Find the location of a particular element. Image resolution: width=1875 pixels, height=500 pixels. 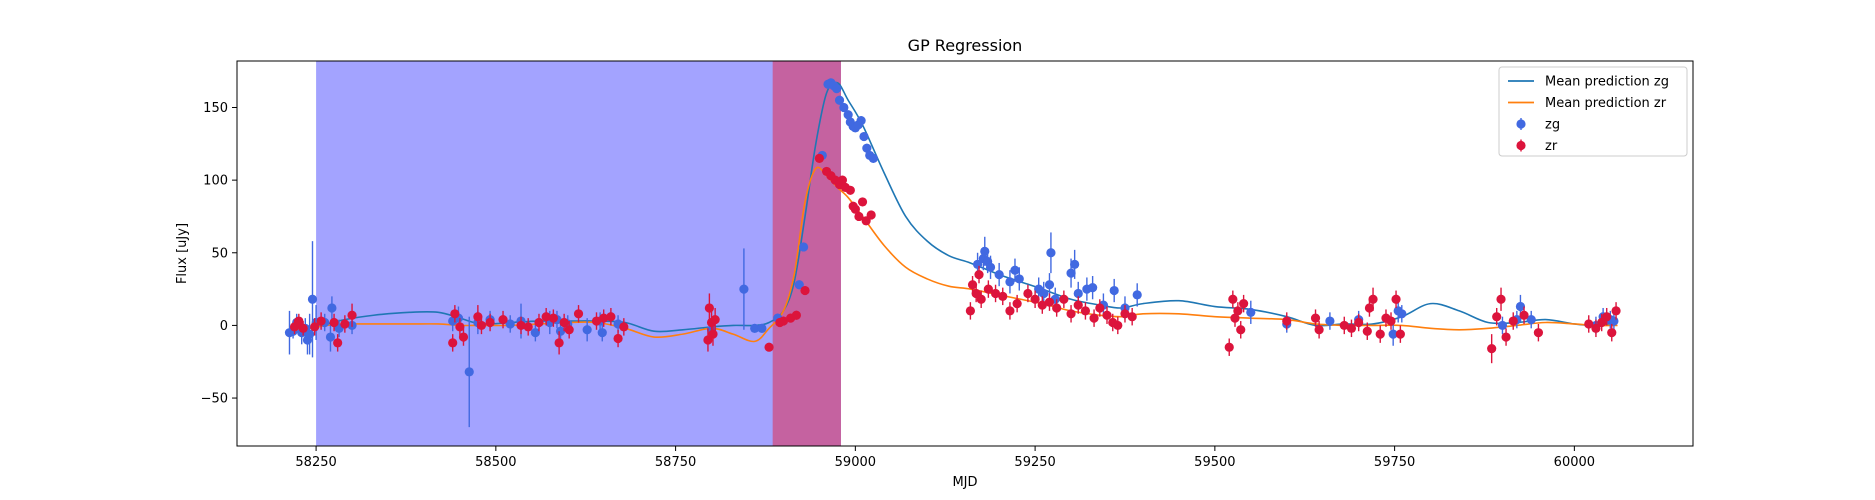

legend-box is located at coordinates (1593, 111).